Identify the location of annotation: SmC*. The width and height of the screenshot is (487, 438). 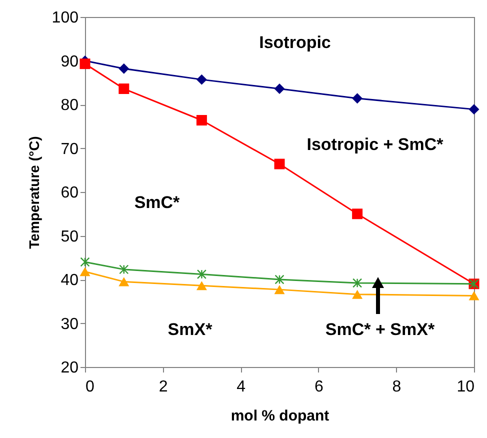
(157, 203).